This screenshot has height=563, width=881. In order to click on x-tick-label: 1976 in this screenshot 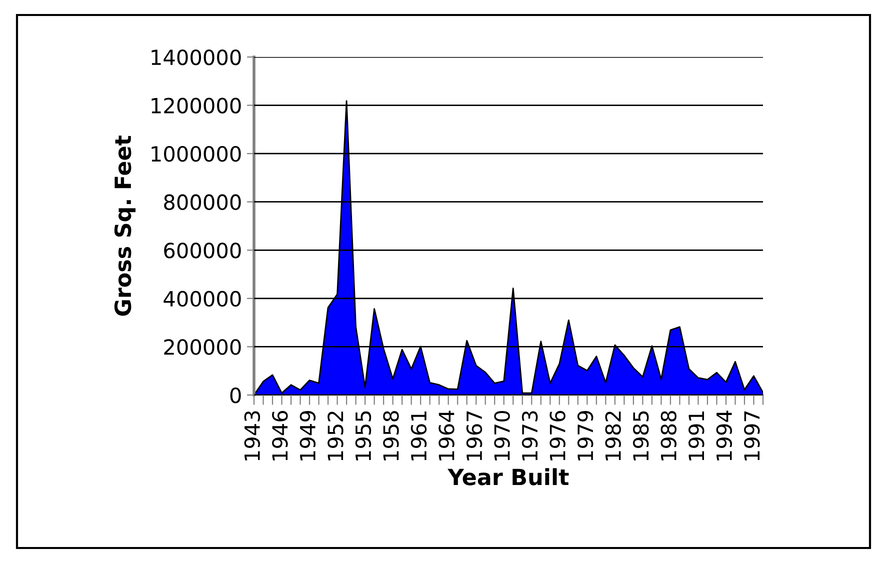, I will do `click(558, 435)`.